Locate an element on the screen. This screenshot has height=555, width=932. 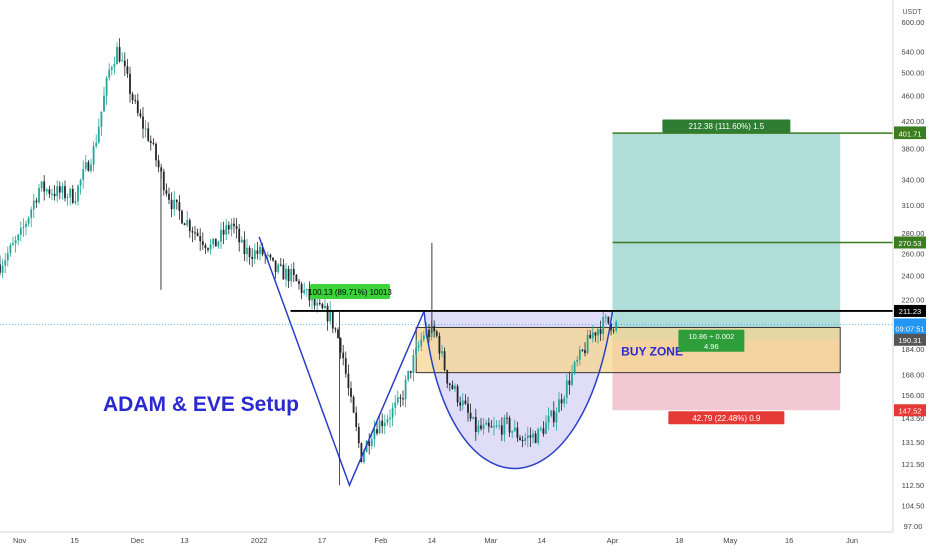
y-tick-label: 121.50 is located at coordinates (913, 464).